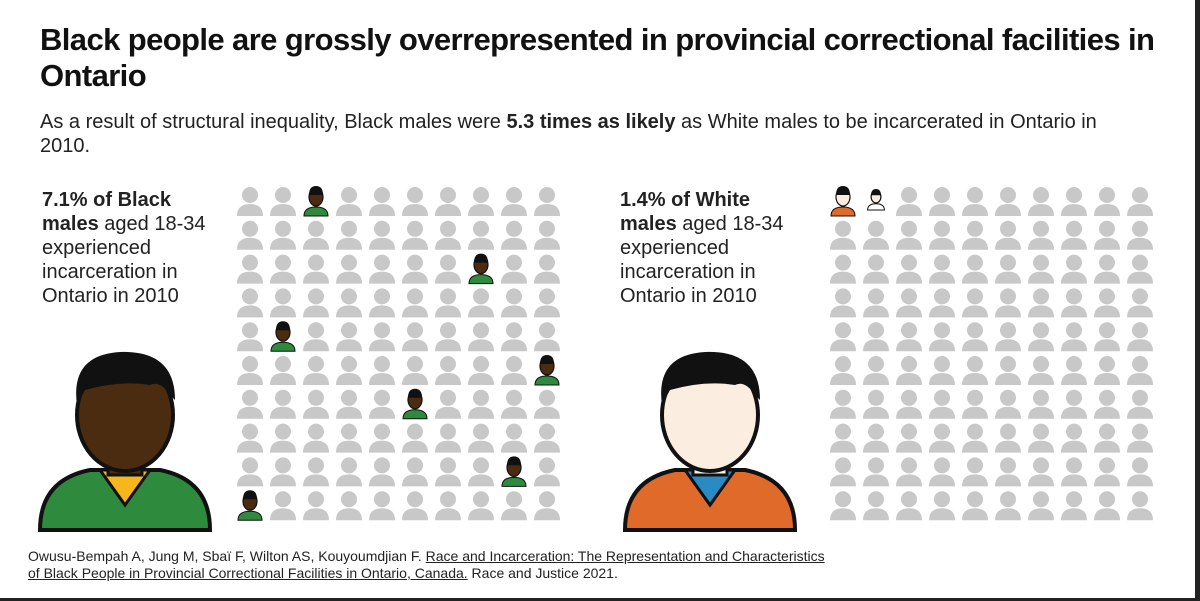 This screenshot has width=1200, height=601. What do you see at coordinates (591, 122) in the screenshot?
I see `subtitle-emphasis: 5.3 times as likely` at bounding box center [591, 122].